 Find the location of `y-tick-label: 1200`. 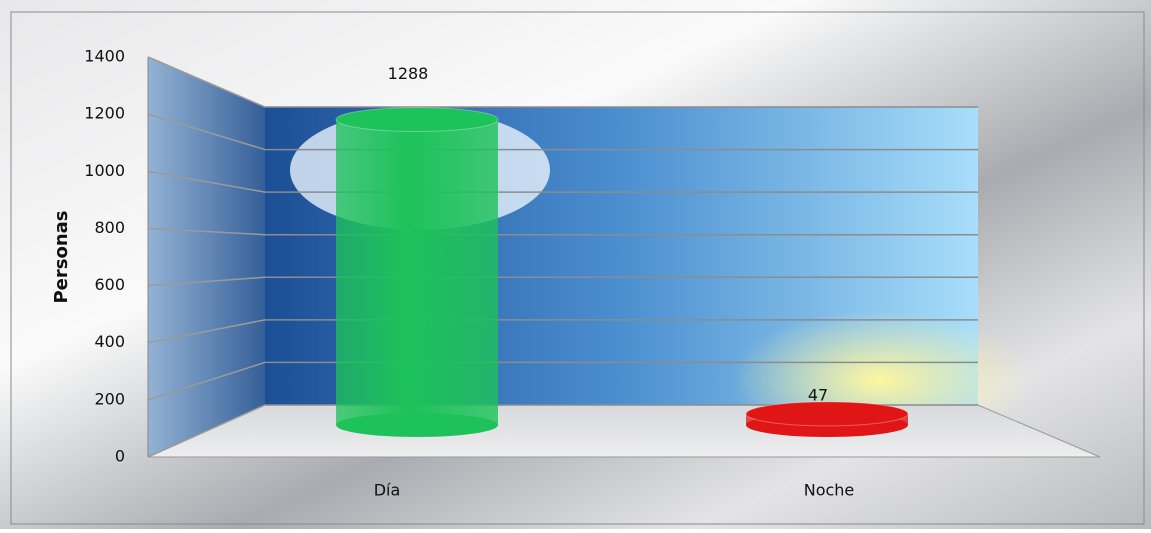

y-tick-label: 1200 is located at coordinates (104, 113).